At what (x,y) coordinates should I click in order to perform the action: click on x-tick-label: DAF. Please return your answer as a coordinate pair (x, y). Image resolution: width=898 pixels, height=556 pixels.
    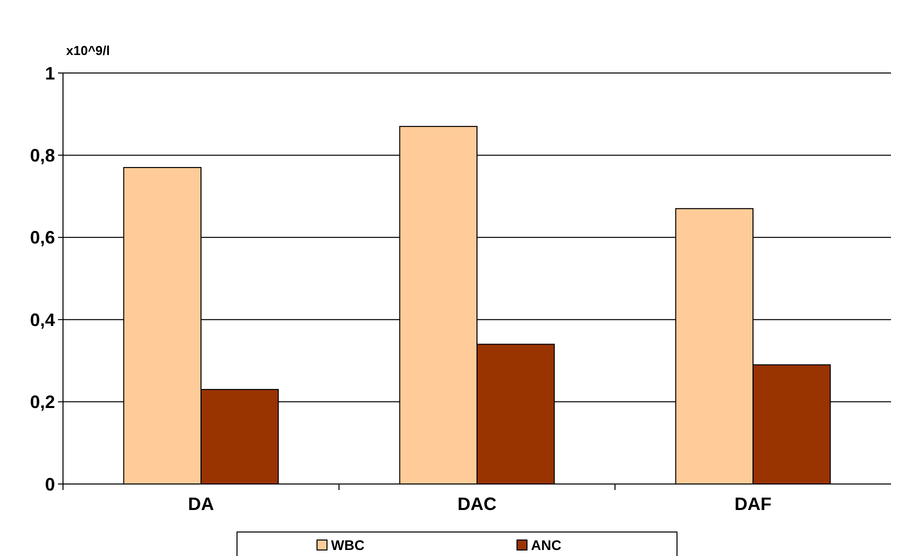
    Looking at the image, I should click on (753, 504).